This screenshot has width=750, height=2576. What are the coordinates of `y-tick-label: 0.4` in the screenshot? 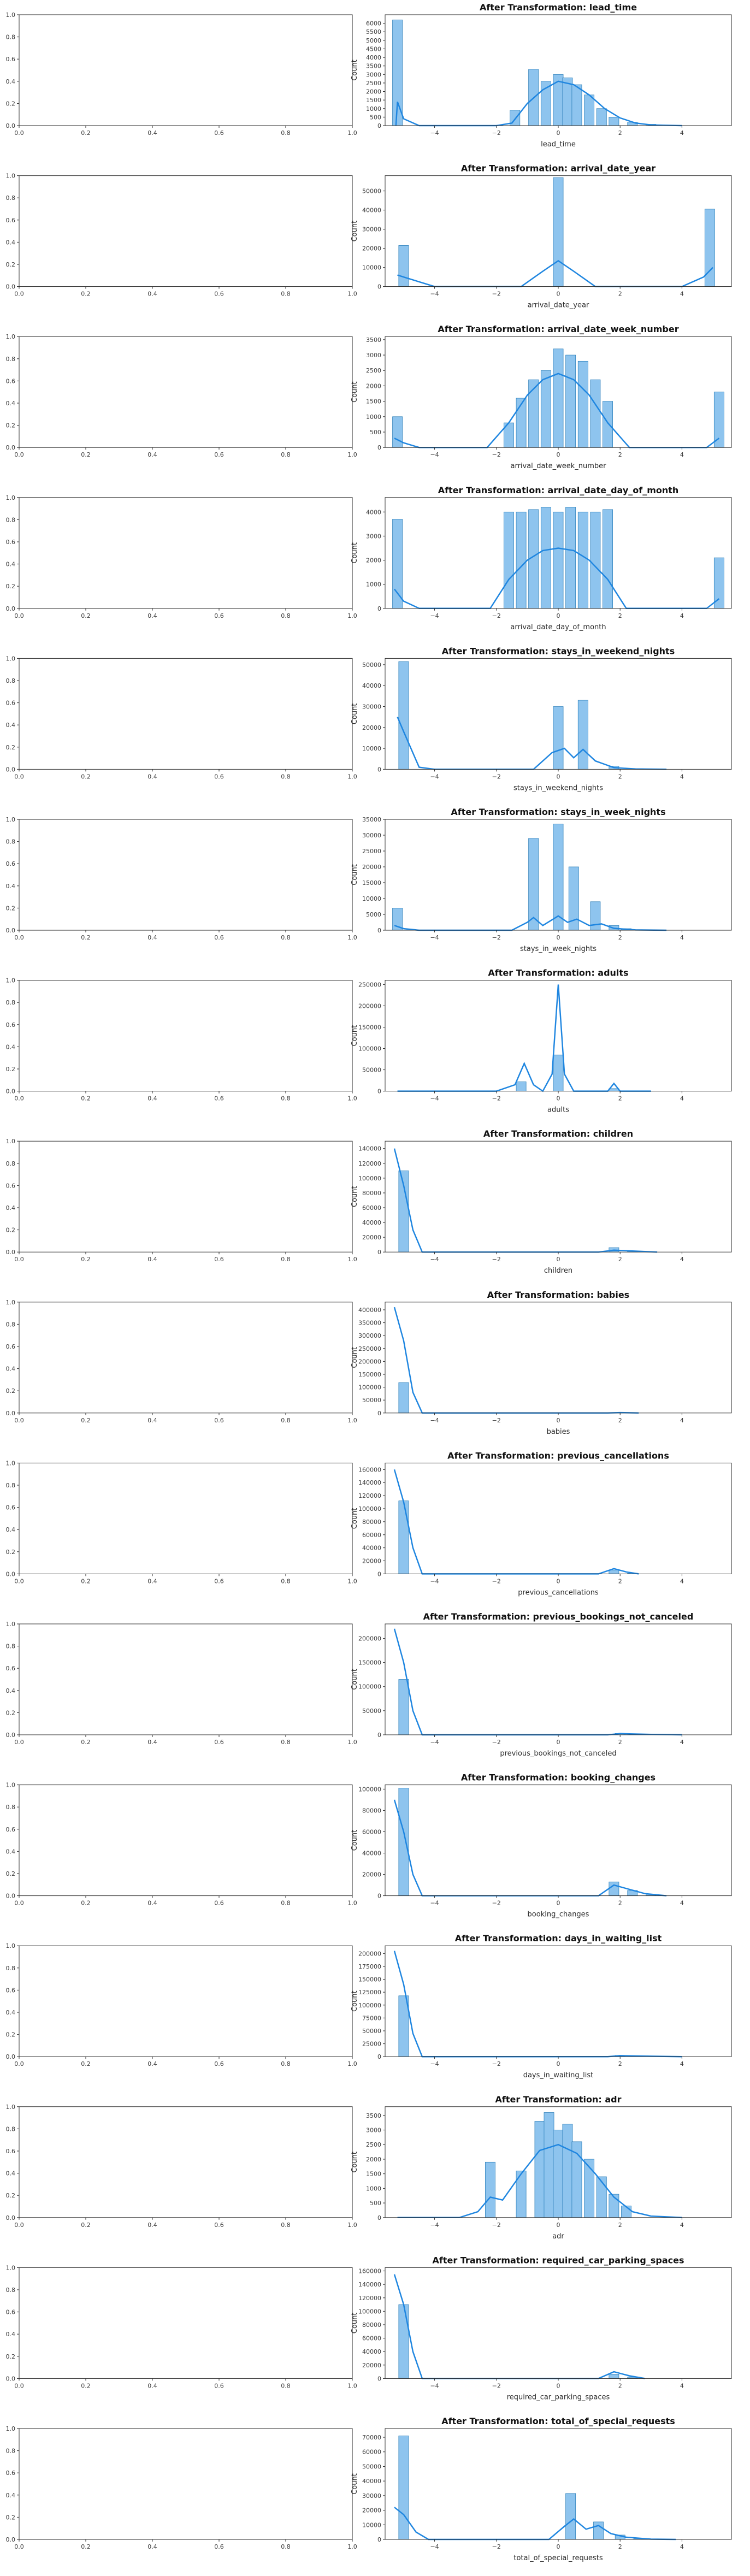 It's located at (11, 1369).